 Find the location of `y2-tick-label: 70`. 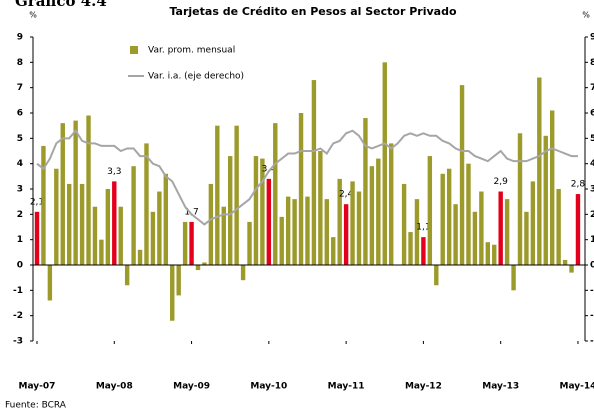

y2-tick-label: 70 is located at coordinates (592, 88).